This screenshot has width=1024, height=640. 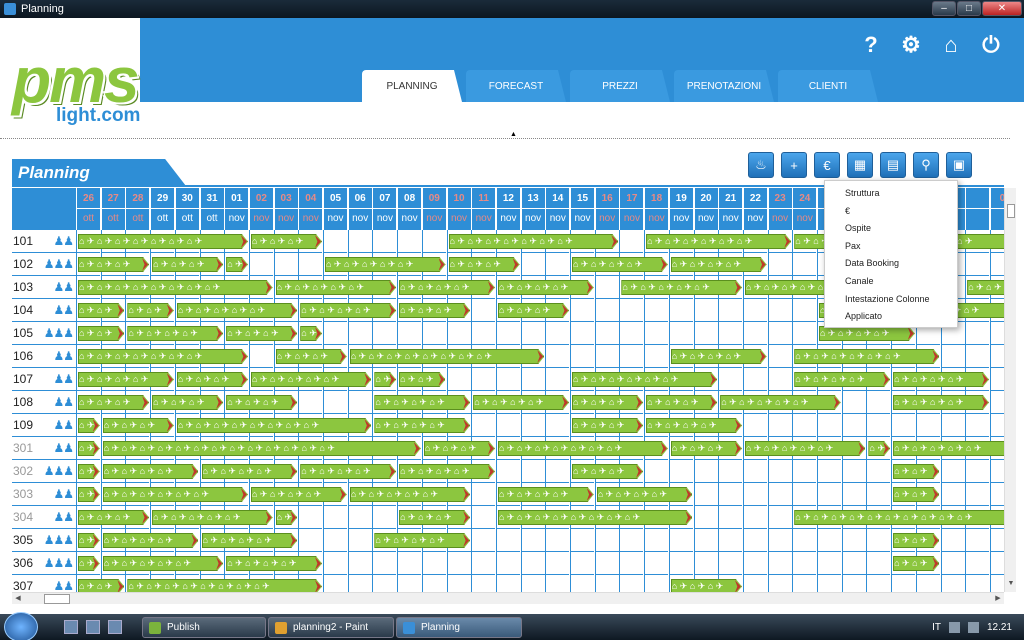 What do you see at coordinates (44, 471) in the screenshot?
I see `room-label: 302 ♟♟♟` at bounding box center [44, 471].